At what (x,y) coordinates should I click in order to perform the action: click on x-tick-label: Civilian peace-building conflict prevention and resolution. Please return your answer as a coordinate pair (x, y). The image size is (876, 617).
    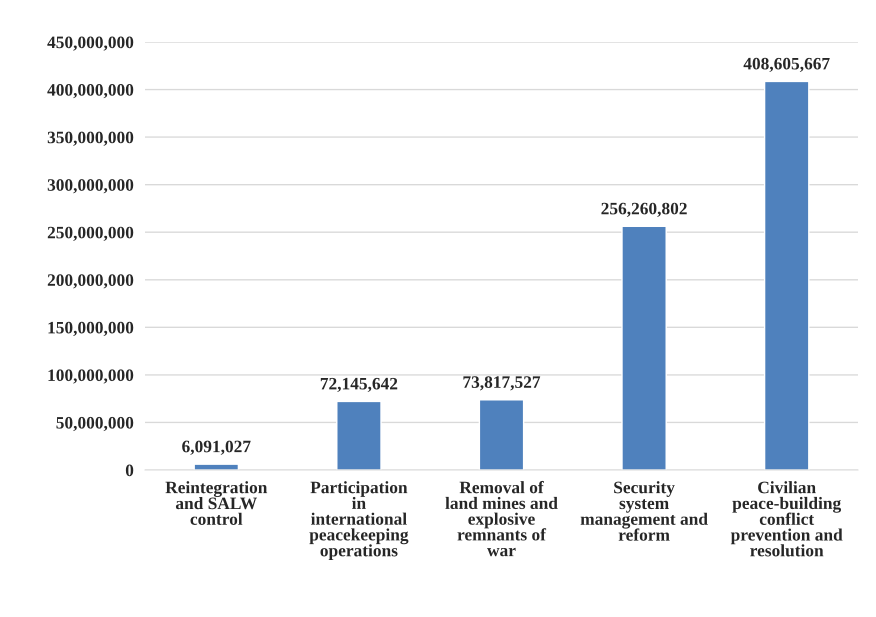
    Looking at the image, I should click on (786, 518).